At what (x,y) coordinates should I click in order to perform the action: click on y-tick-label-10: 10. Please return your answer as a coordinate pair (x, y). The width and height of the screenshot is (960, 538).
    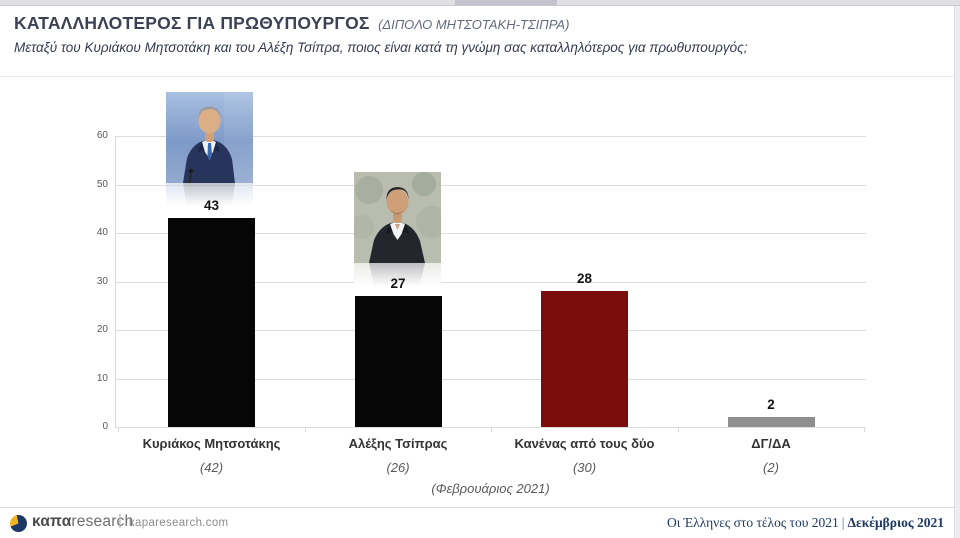
    Looking at the image, I should click on (102, 378).